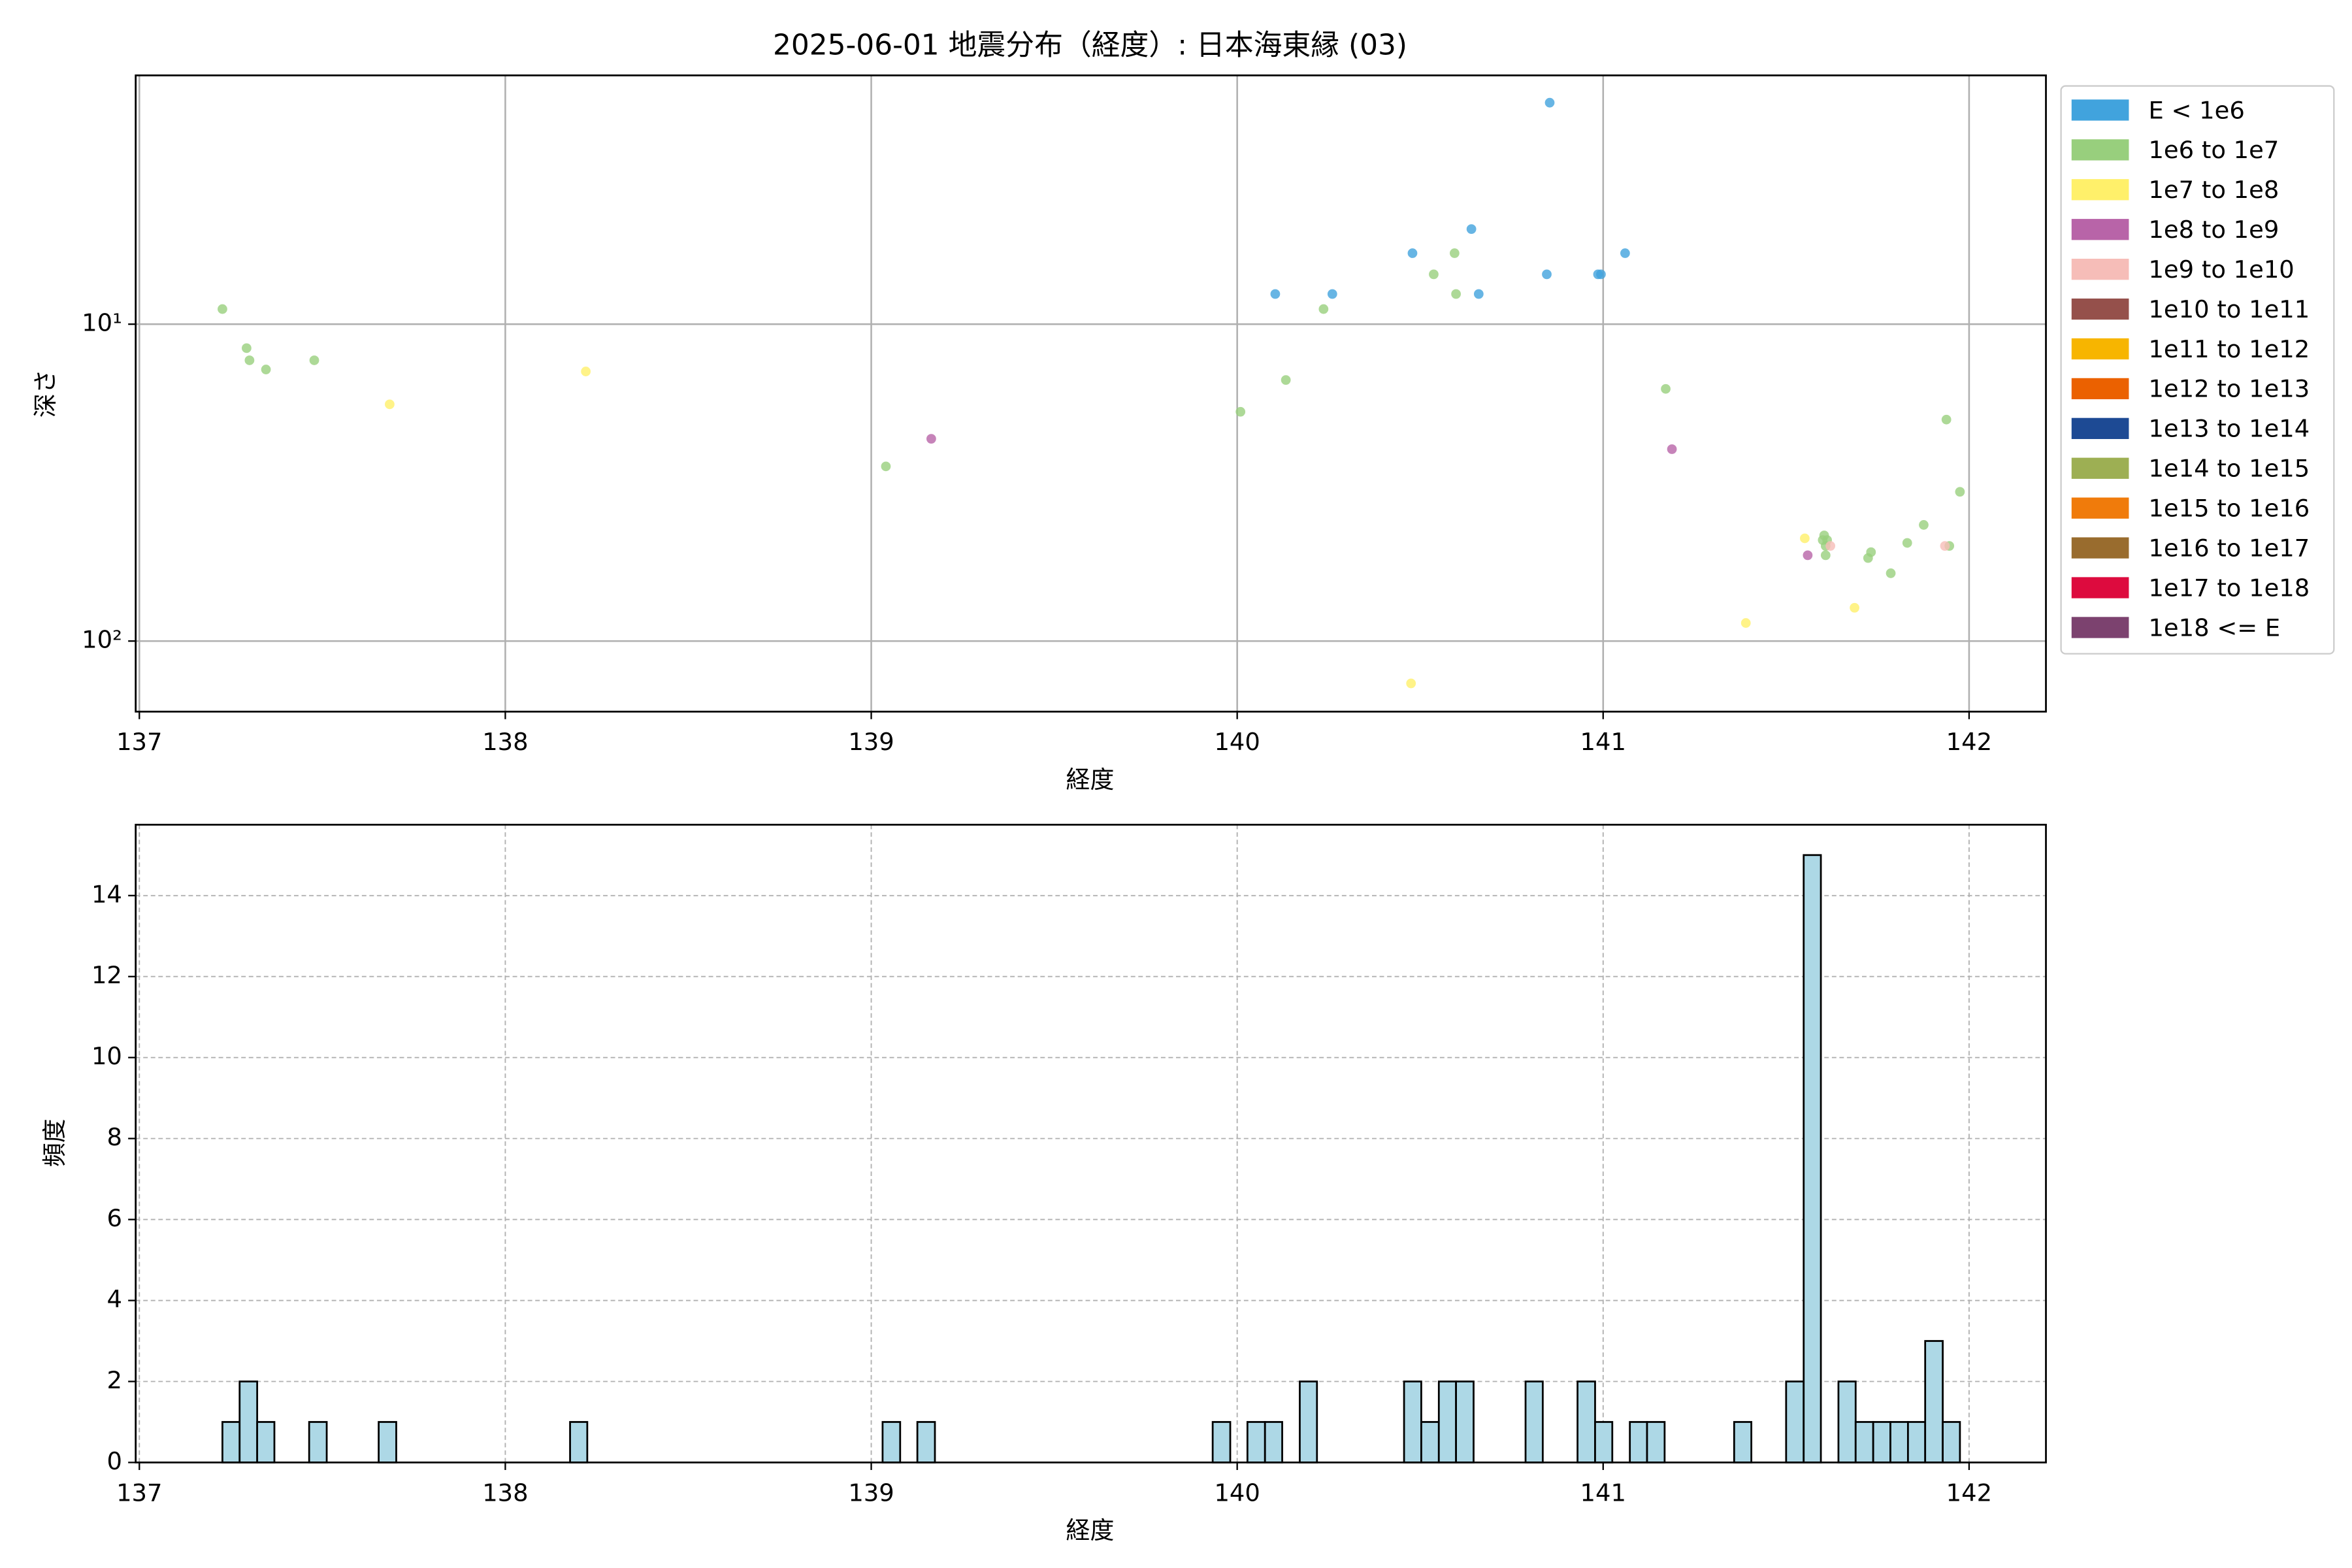 This screenshot has height=1568, width=2352. I want to click on legend-label: 1e8 to 1e9, so click(2213, 230).